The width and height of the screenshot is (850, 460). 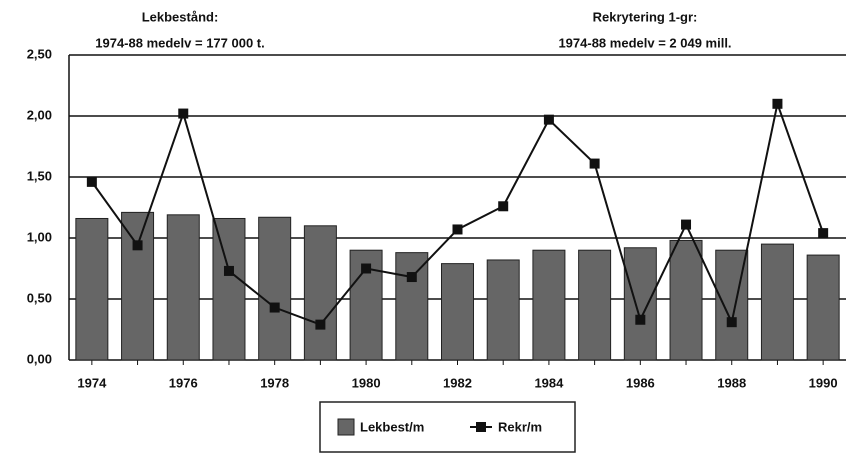 What do you see at coordinates (92, 382) in the screenshot?
I see `x-tick-label: 1974` at bounding box center [92, 382].